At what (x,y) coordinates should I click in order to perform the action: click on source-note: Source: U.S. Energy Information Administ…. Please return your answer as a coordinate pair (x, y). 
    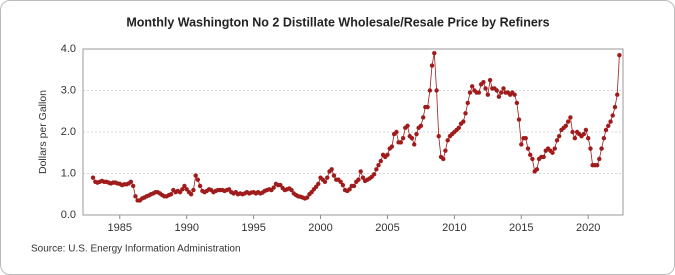
    Looking at the image, I should click on (136, 249).